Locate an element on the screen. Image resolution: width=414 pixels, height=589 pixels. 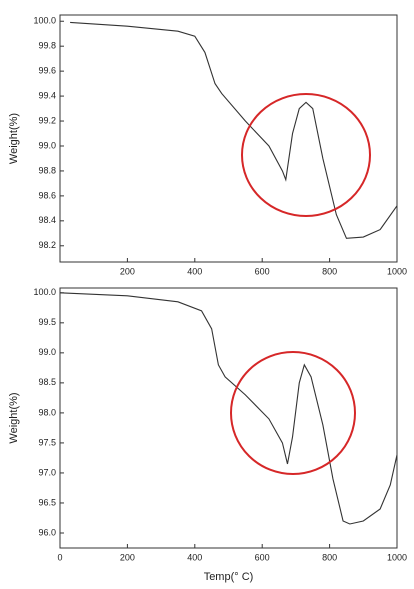
y-tick-label: 98.8 is located at coordinates (47, 170).